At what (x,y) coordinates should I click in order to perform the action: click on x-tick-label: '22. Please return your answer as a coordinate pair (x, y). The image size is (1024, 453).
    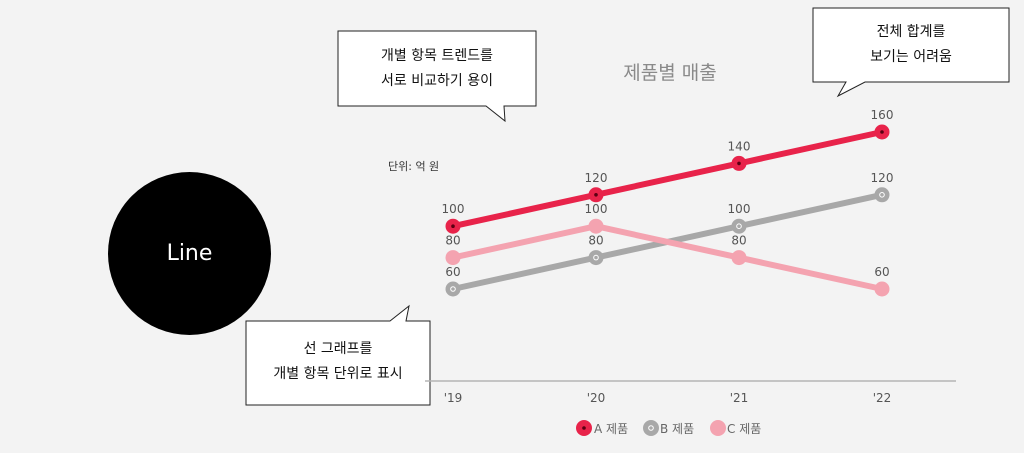
    Looking at the image, I should click on (882, 398).